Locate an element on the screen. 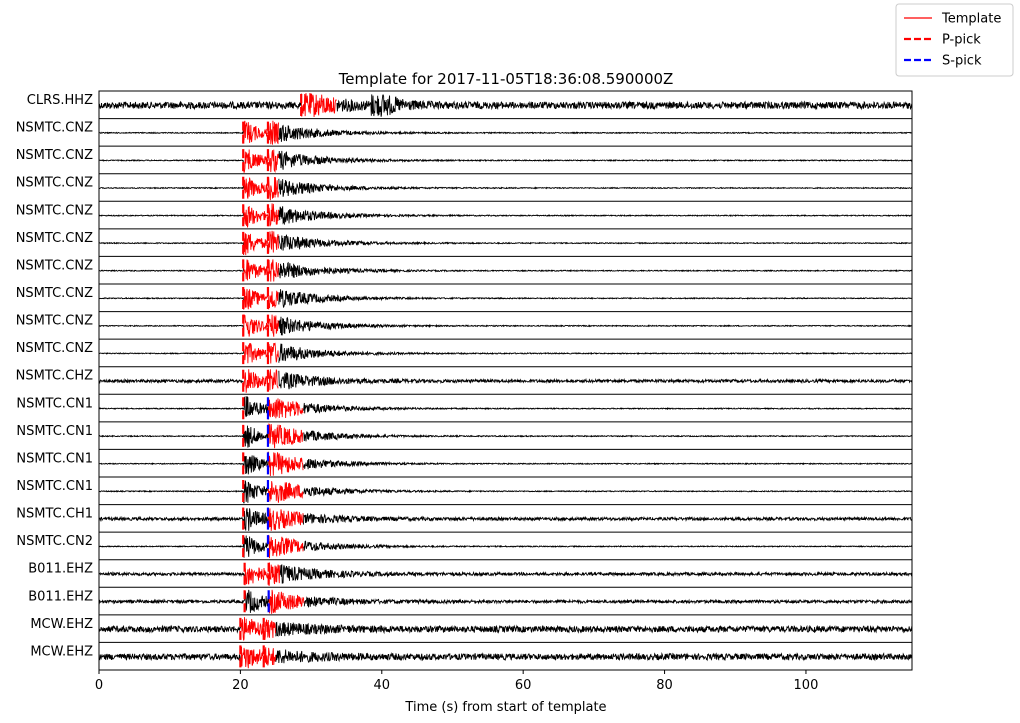  chart-title: Template for 2017-11-05T18:36:08.590000Z is located at coordinates (506, 79).